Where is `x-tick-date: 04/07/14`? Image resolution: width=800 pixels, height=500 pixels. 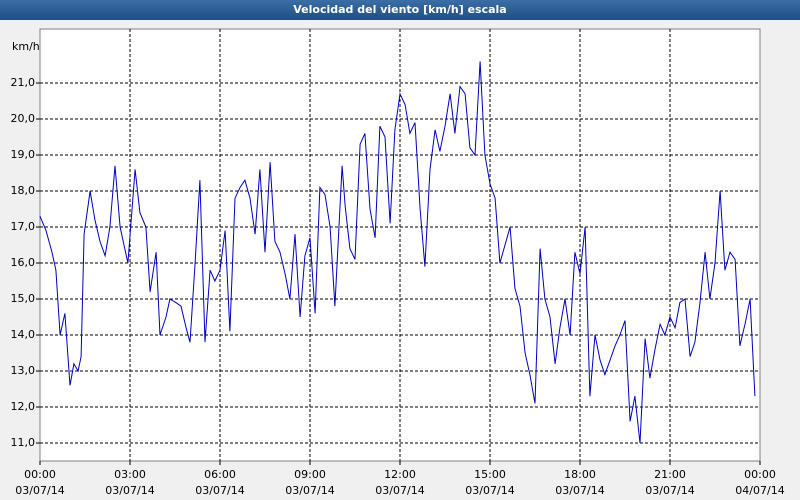
x-tick-date: 04/07/14 is located at coordinates (759, 490).